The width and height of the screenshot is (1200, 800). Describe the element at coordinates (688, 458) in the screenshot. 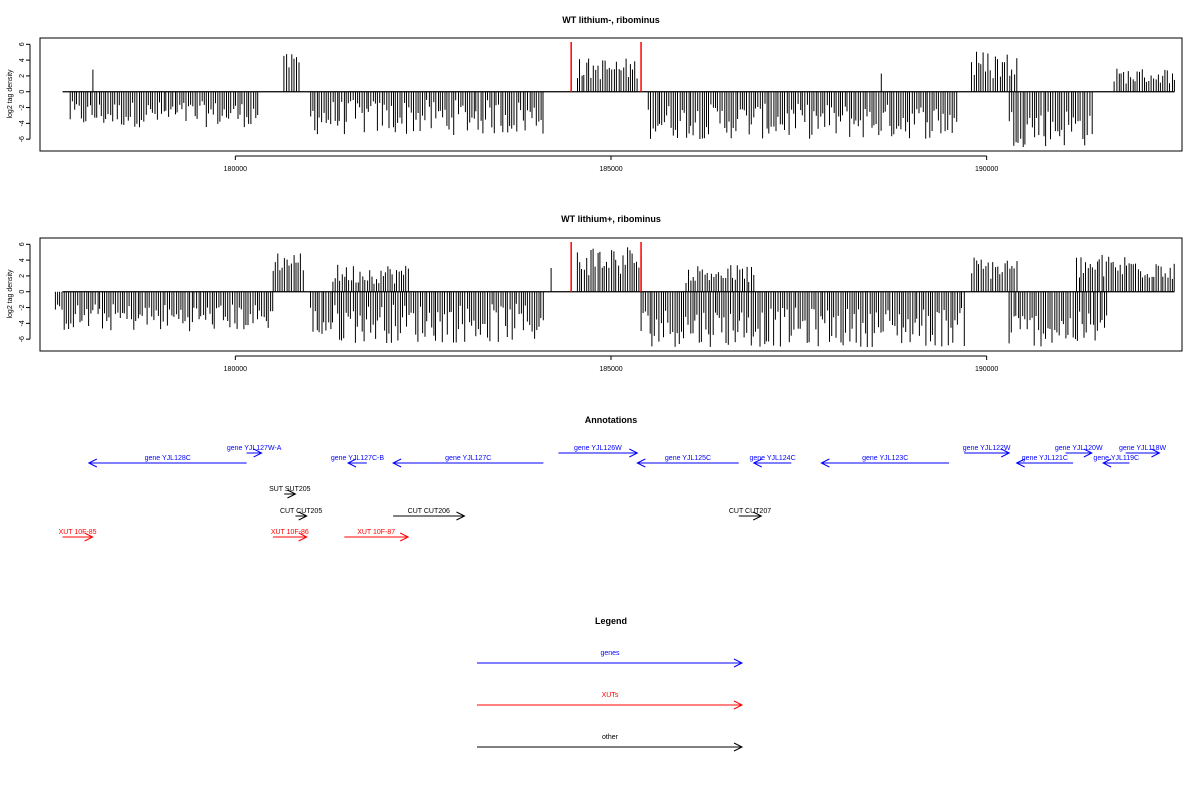

I see `annotation-label: gene YJL125C` at that location.